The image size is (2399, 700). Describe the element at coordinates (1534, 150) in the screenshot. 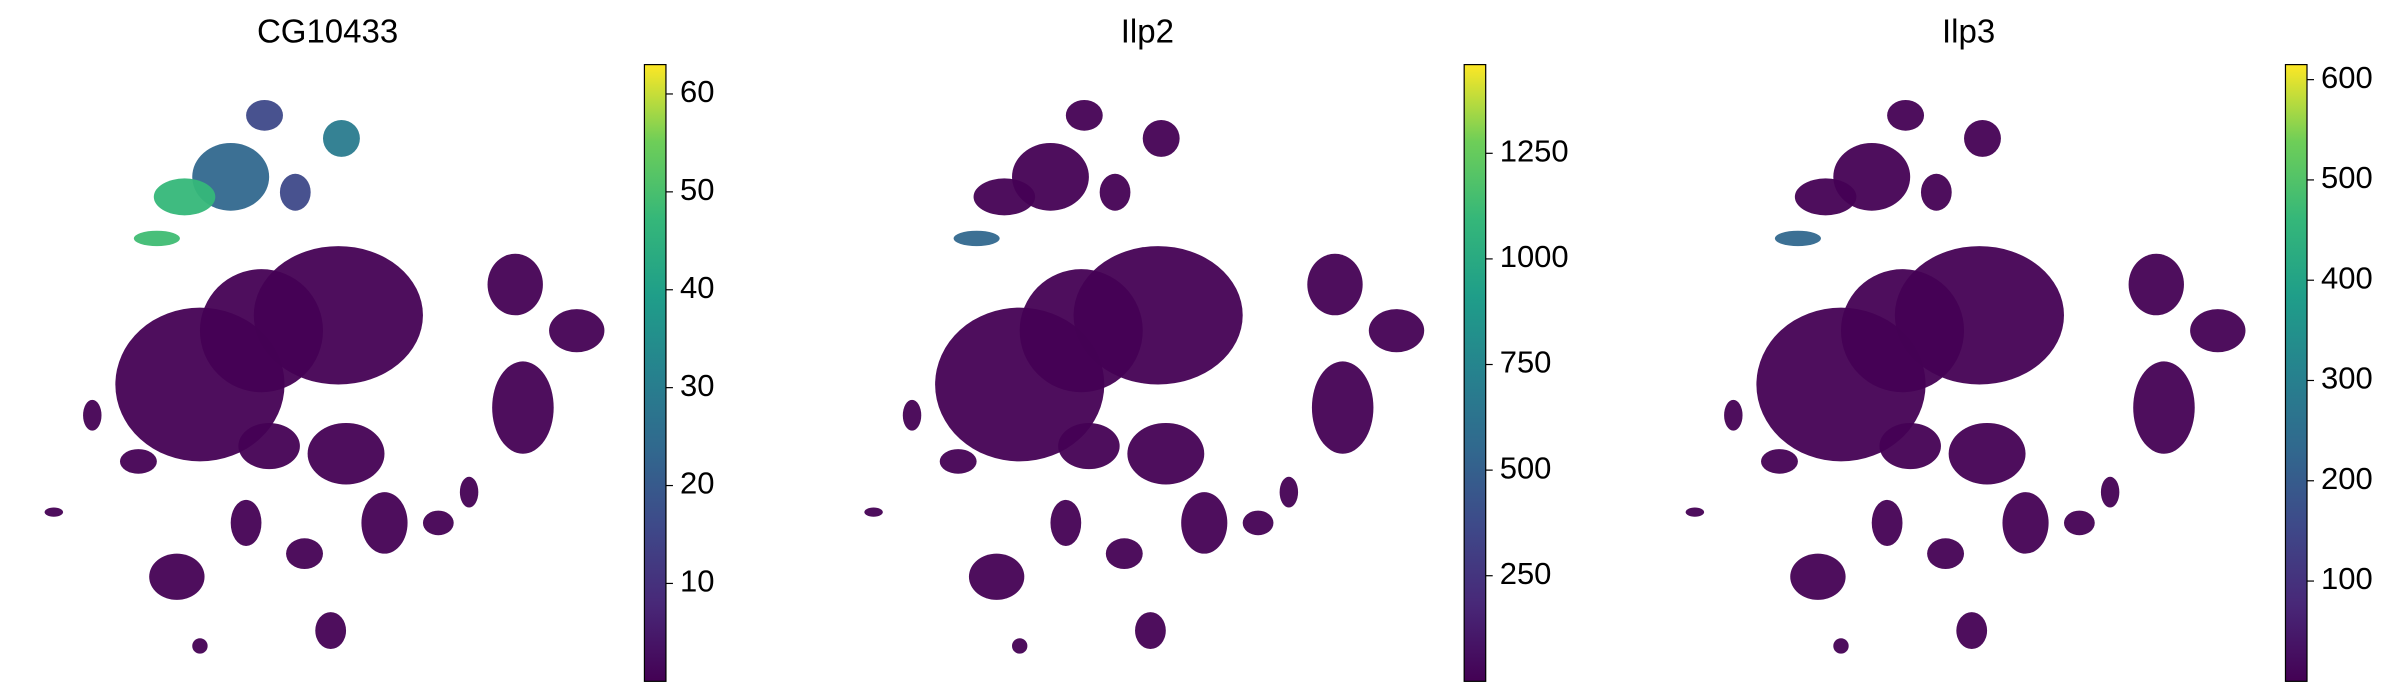

I see `colorbar-tick-label: 1250` at that location.